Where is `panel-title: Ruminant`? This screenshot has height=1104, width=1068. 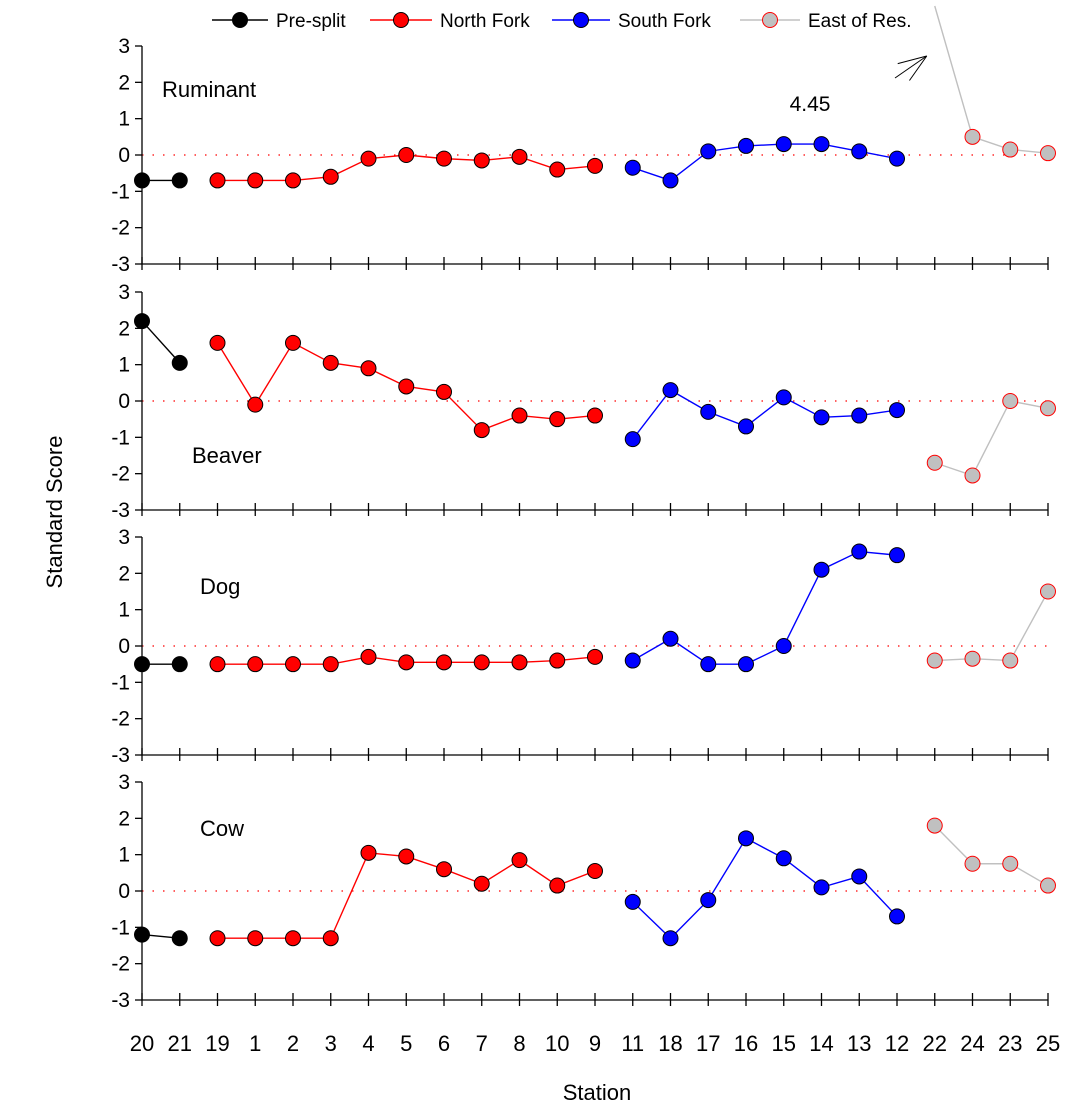
panel-title: Ruminant is located at coordinates (209, 89).